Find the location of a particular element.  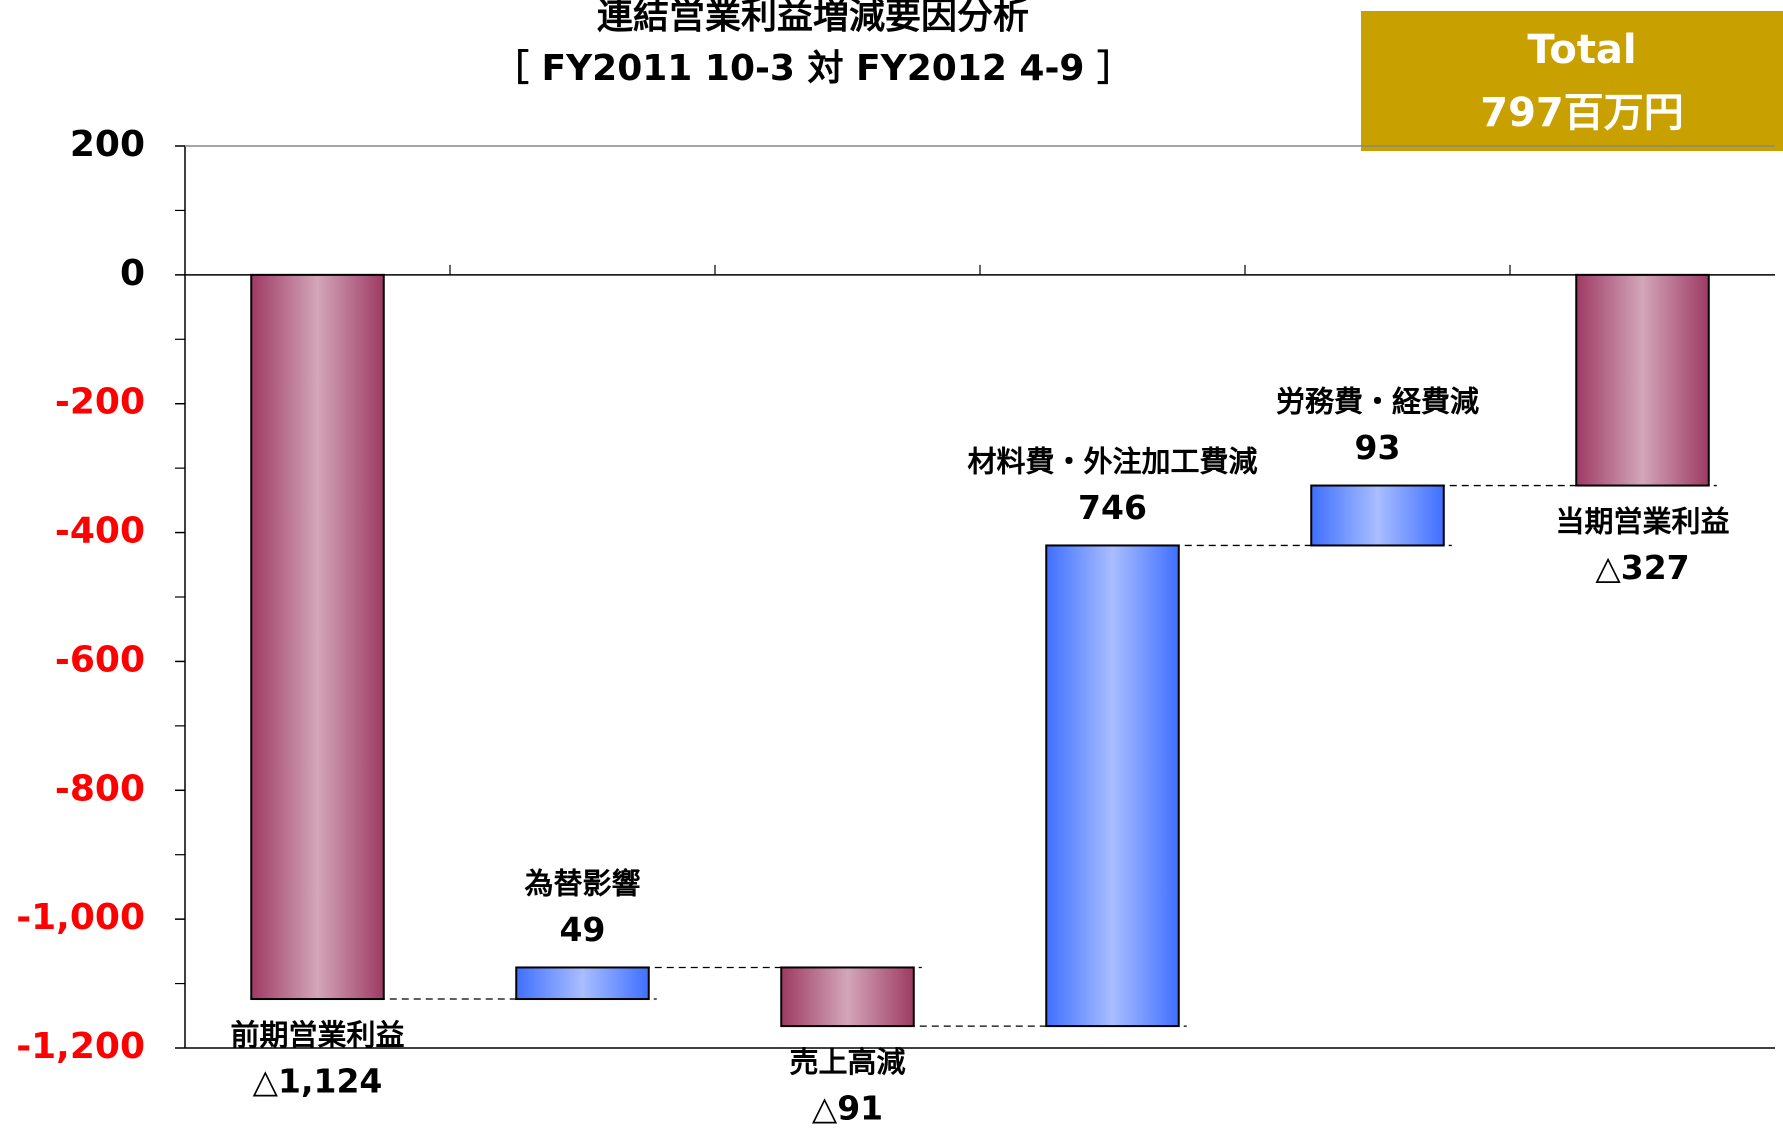

y-tick-label: -1,200 is located at coordinates (80, 1046).